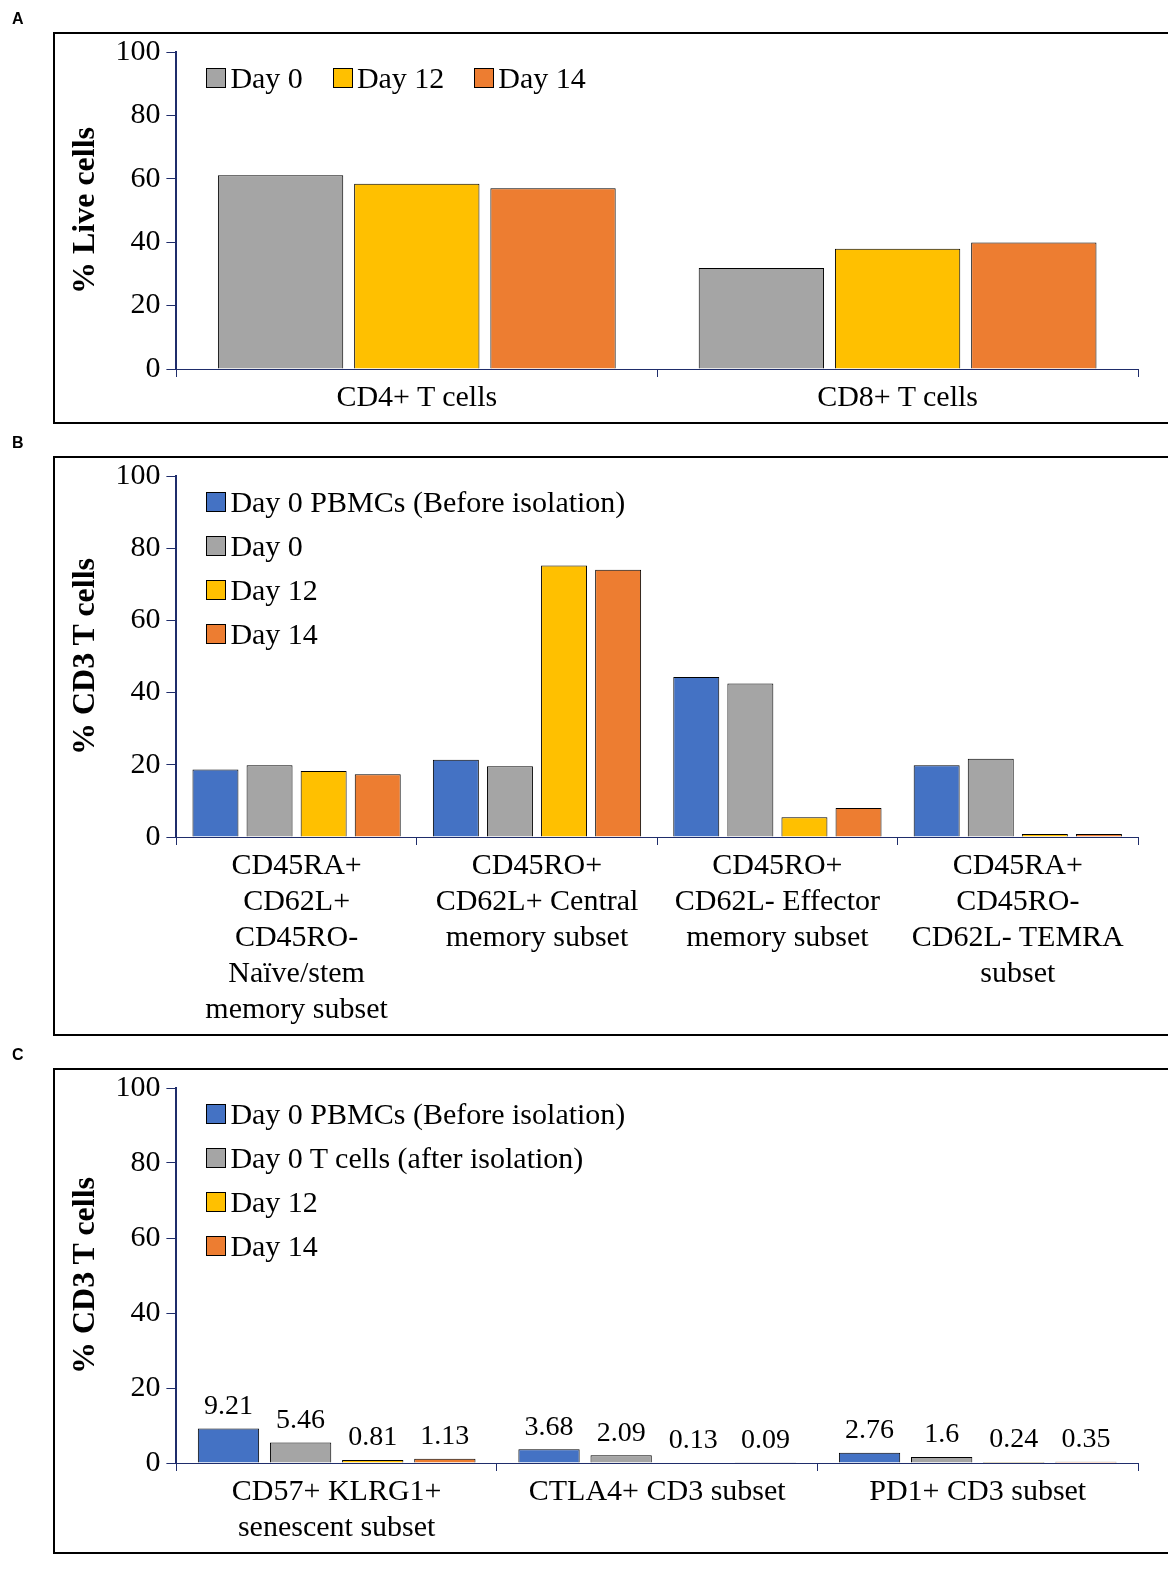 The image size is (1172, 1575). Describe the element at coordinates (621, 1431) in the screenshot. I see `data-label: 2.09` at that location.